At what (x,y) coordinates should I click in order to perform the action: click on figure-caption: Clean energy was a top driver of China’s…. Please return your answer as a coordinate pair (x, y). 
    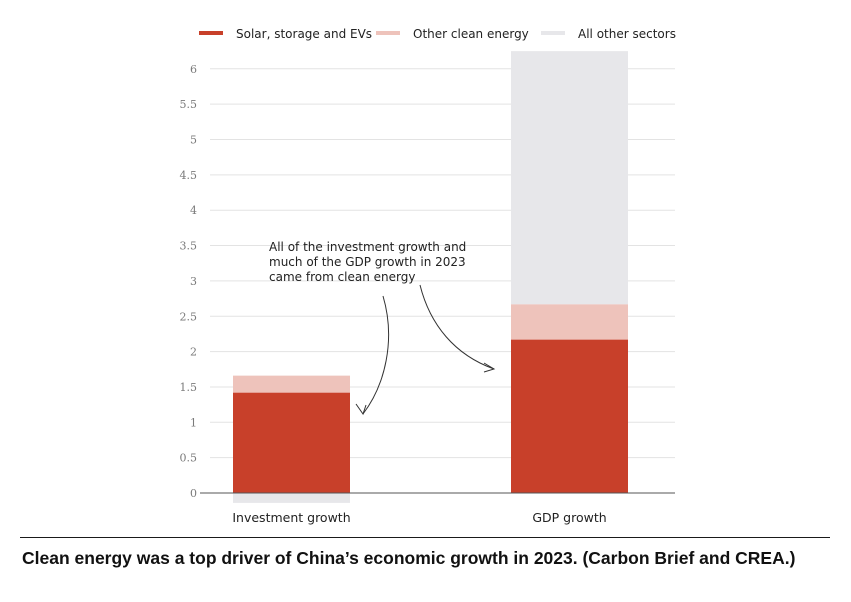
    Looking at the image, I should click on (409, 558).